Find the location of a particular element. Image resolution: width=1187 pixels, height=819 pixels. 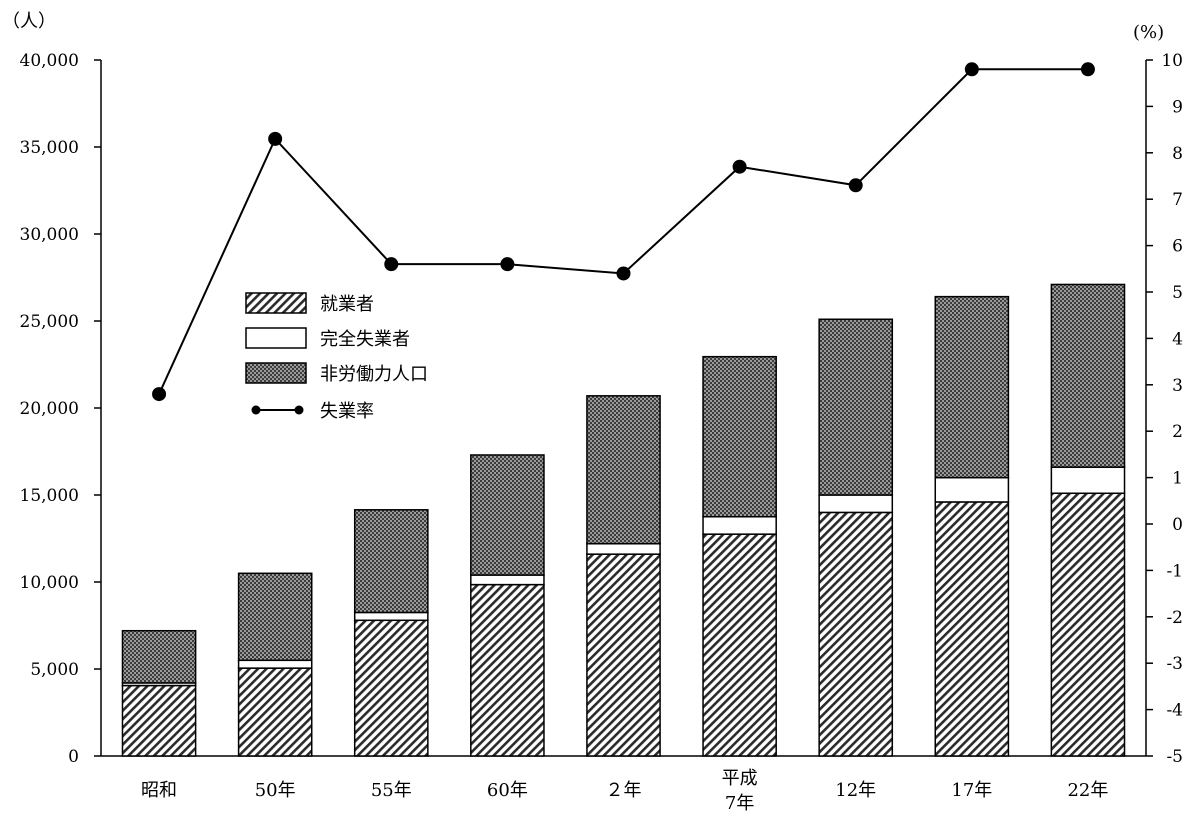

right-tick-label: 2 is located at coordinates (1177, 432).